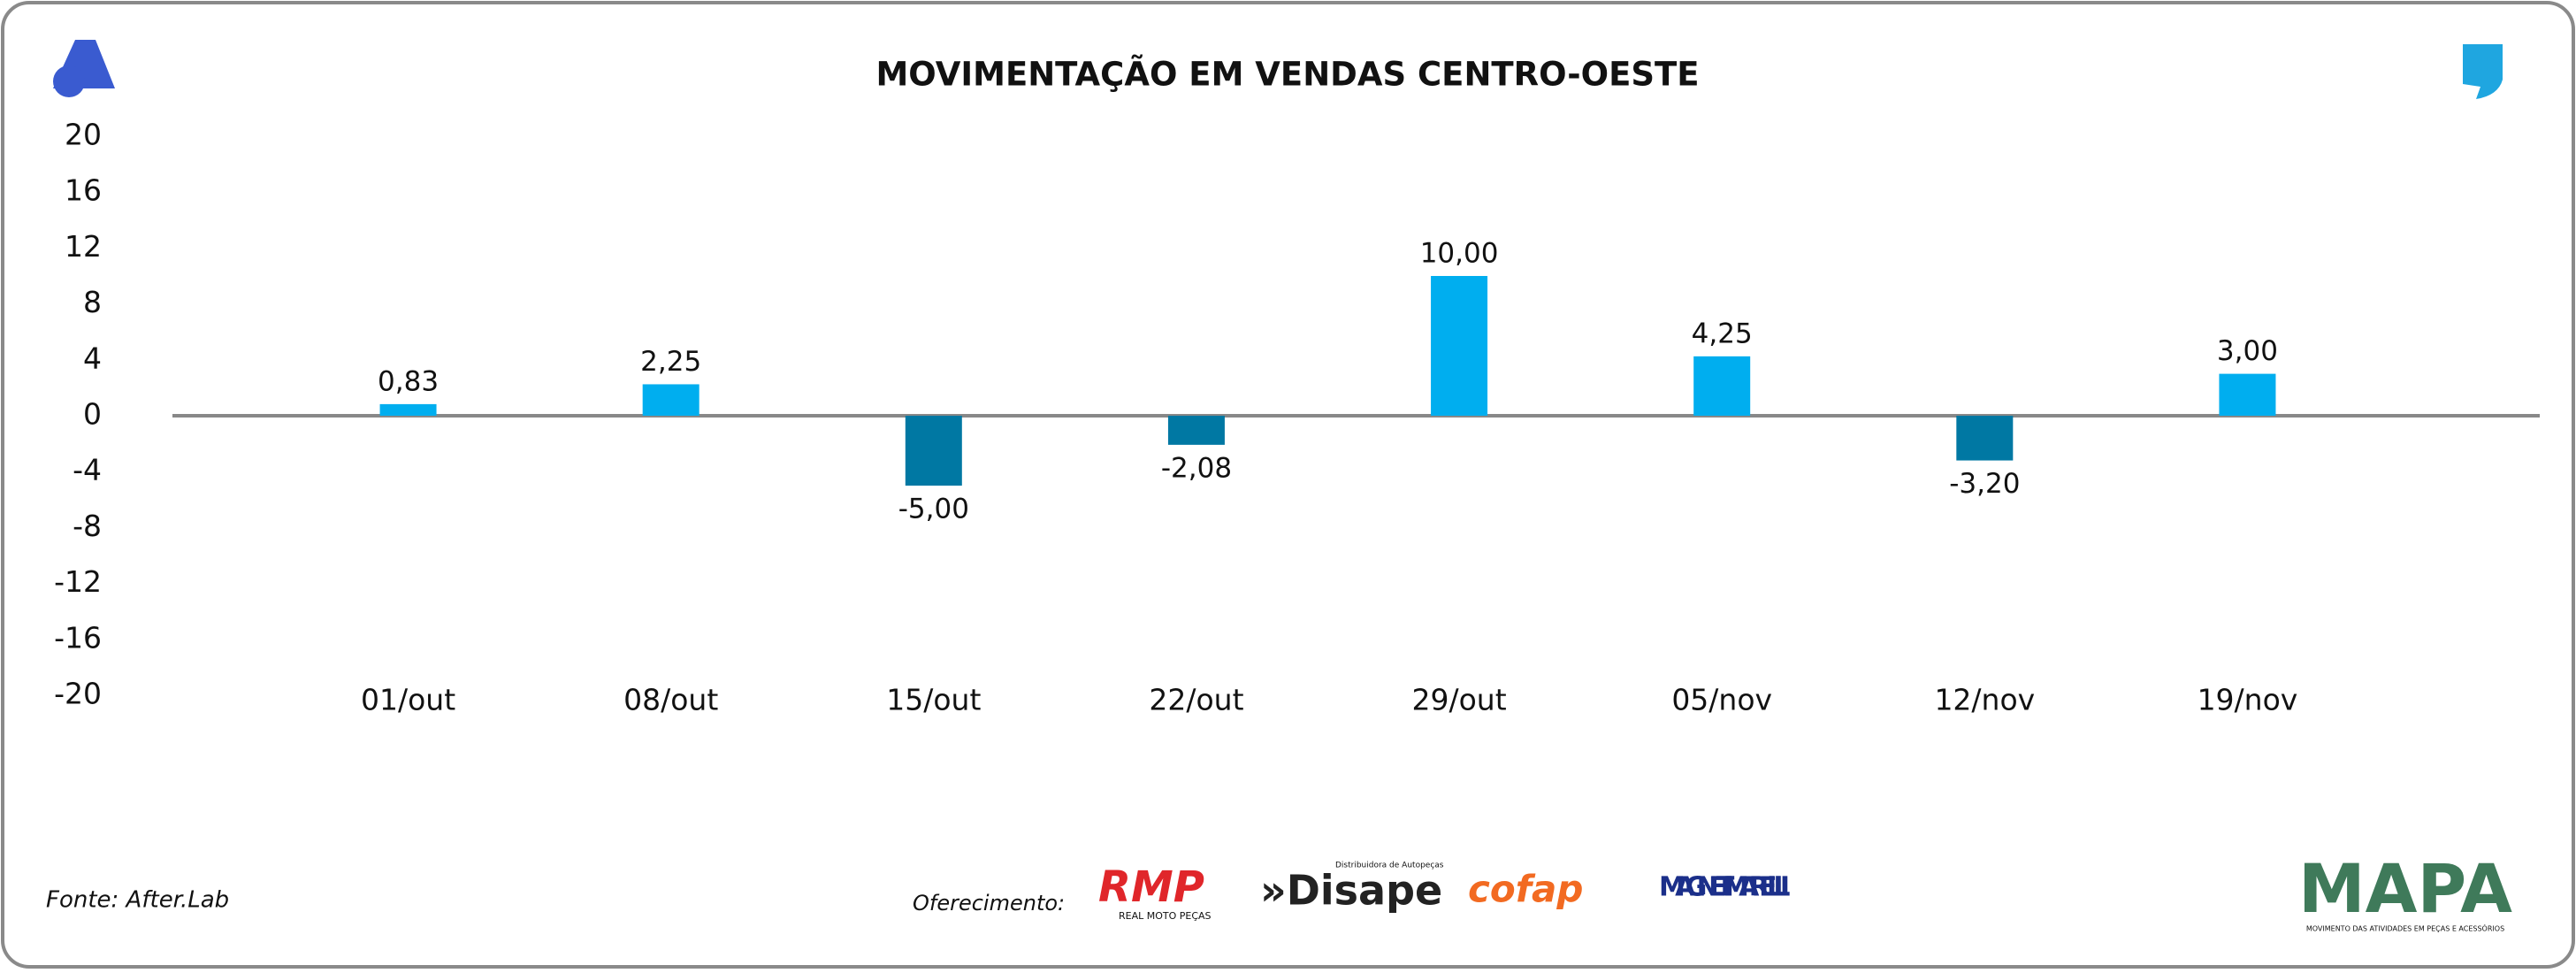 Image resolution: width=2576 pixels, height=973 pixels. Describe the element at coordinates (138, 900) in the screenshot. I see `source: Fonte: After.Lab` at that location.